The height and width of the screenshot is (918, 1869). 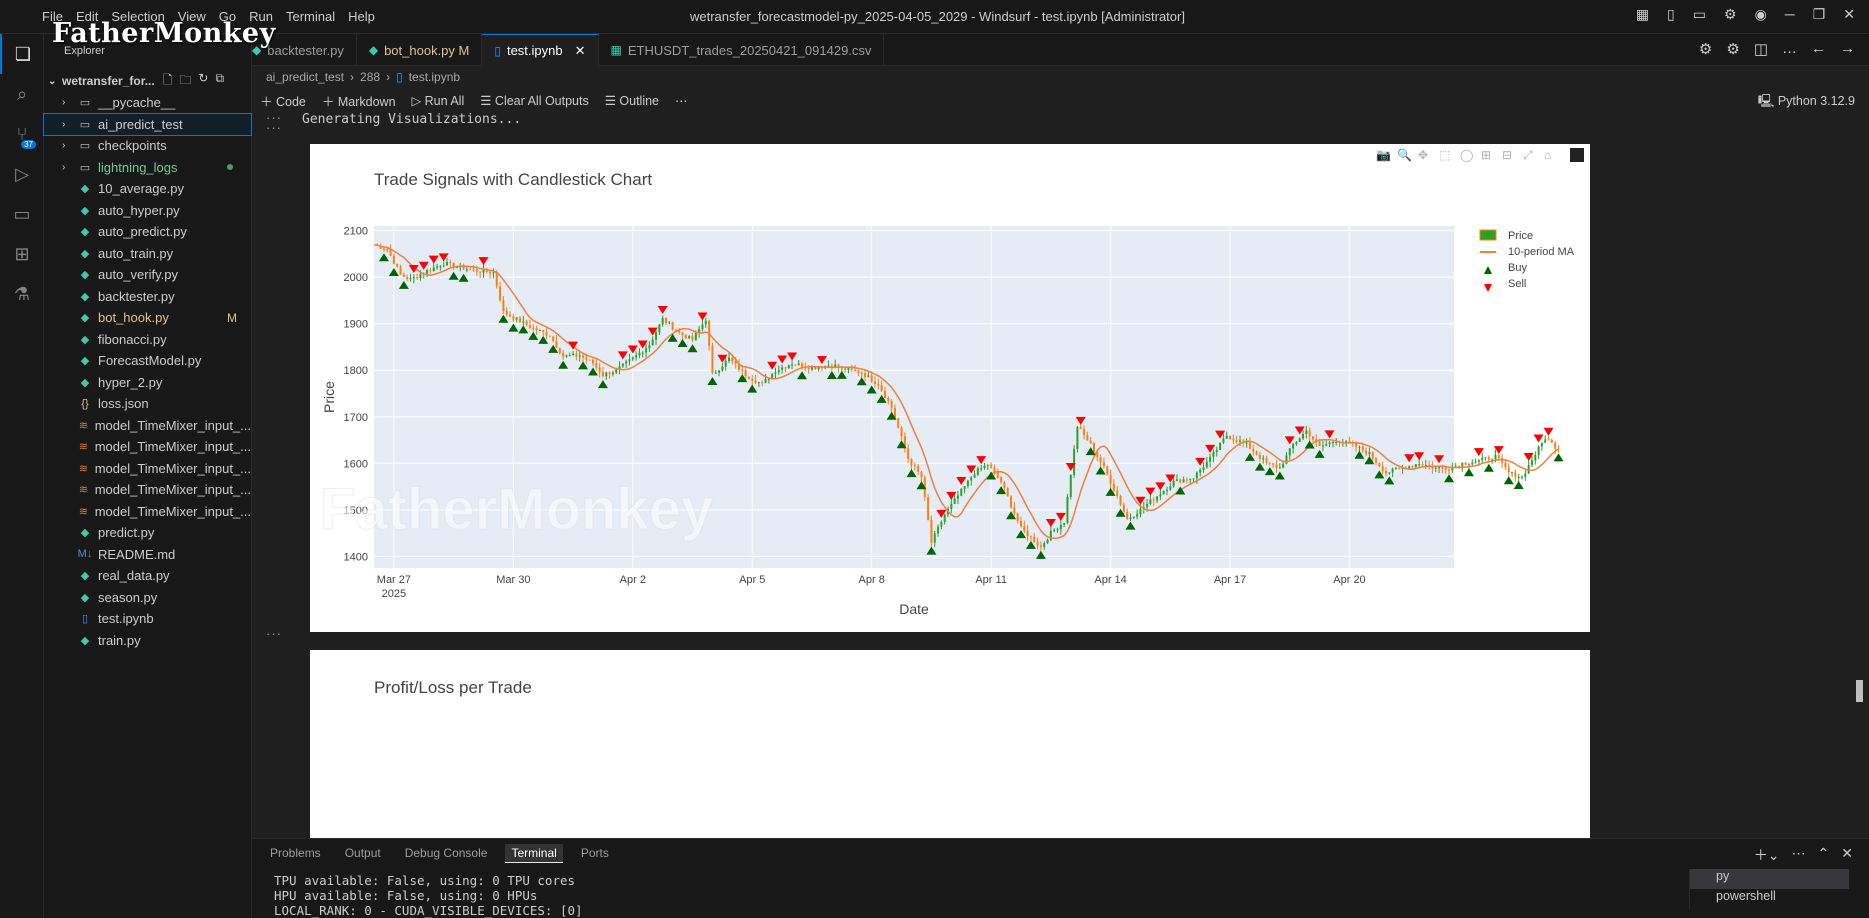 I want to click on account-icon: ◉, so click(x=1760, y=14).